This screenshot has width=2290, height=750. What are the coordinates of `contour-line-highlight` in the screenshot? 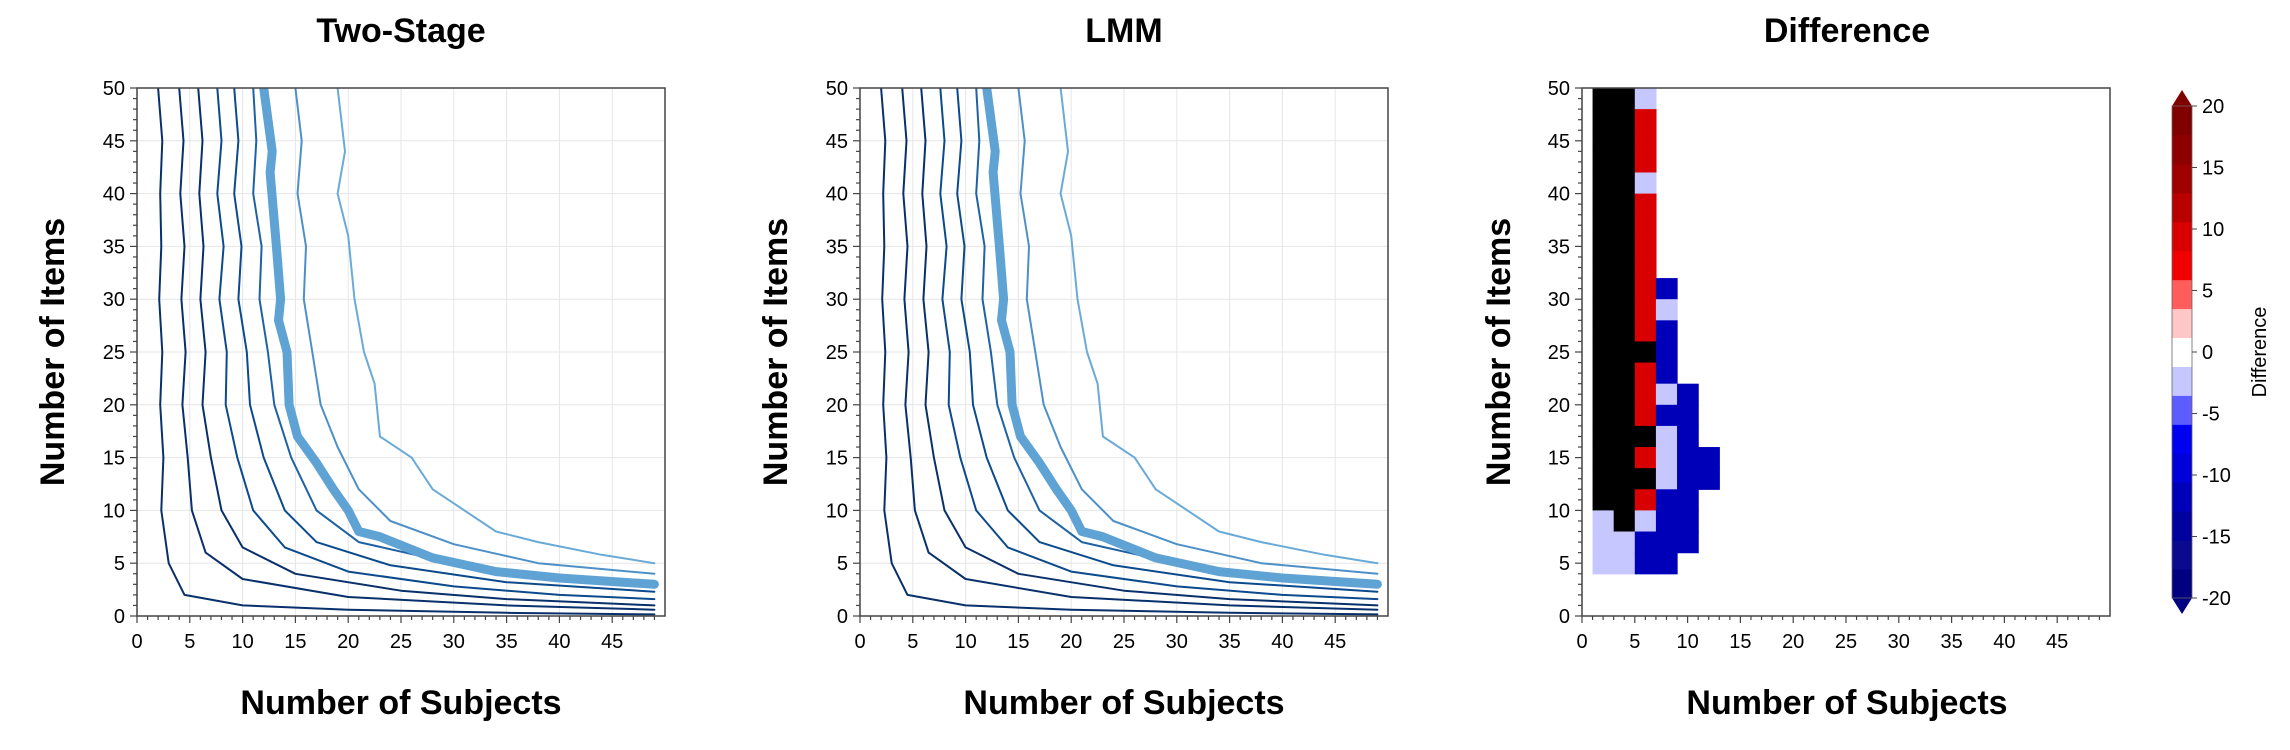 It's located at (1182, 338).